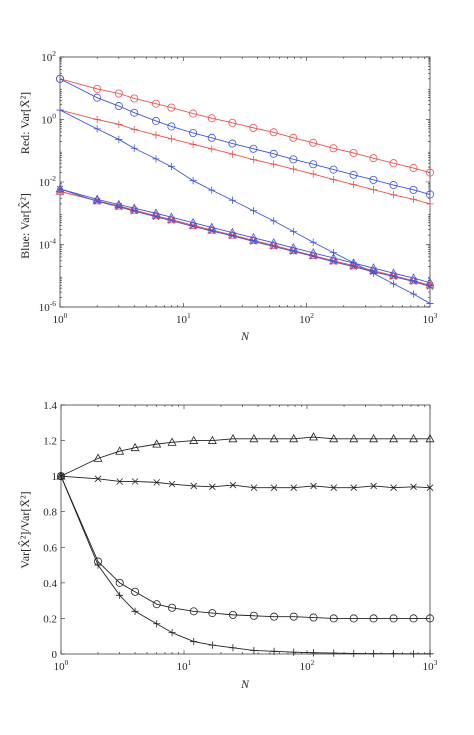  I want to click on y-tick-label: 0, so click(55, 655).